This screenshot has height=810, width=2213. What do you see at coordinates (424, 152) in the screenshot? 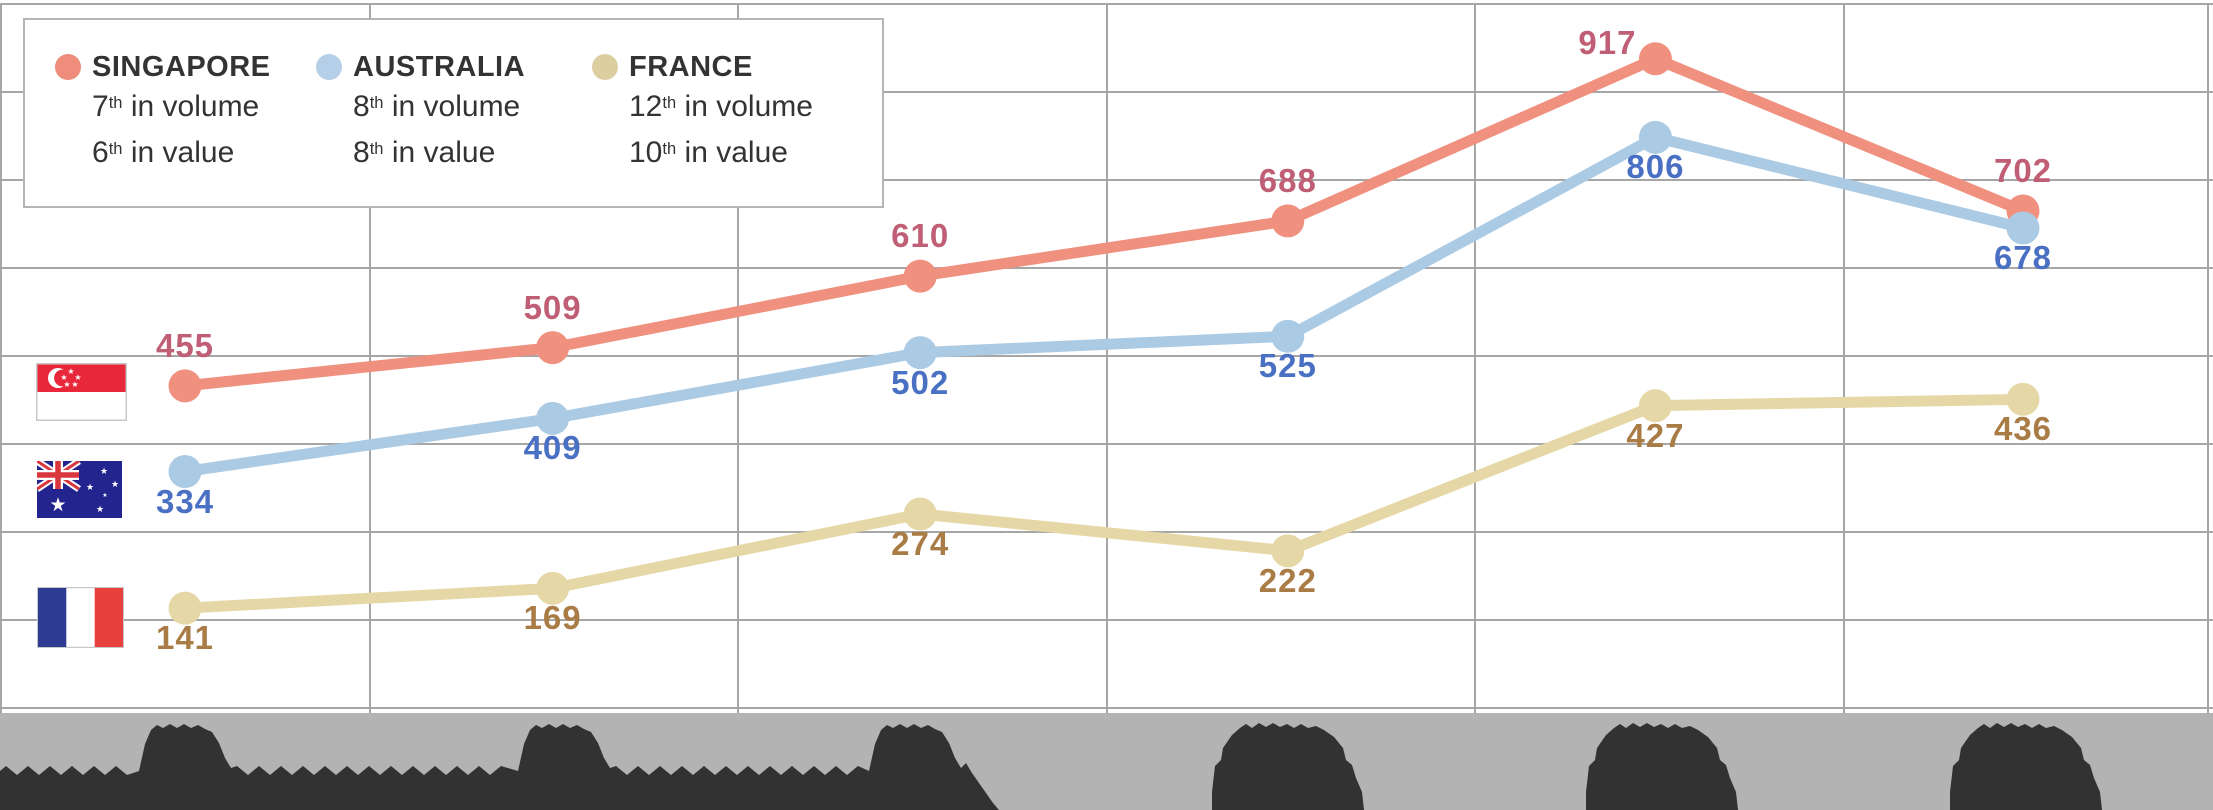
I see `legend-value-rank-australia: 8th in value` at bounding box center [424, 152].